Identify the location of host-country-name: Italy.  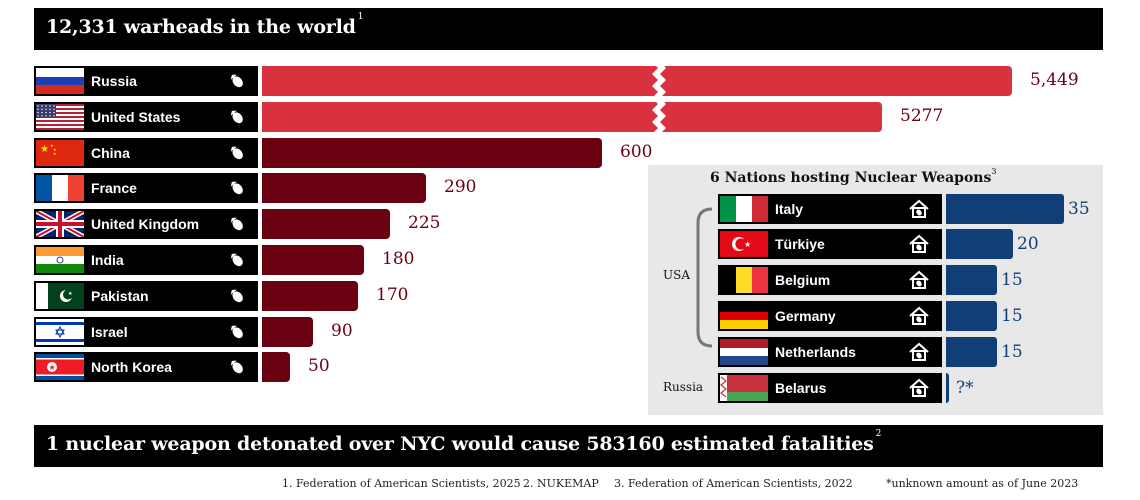
(789, 209).